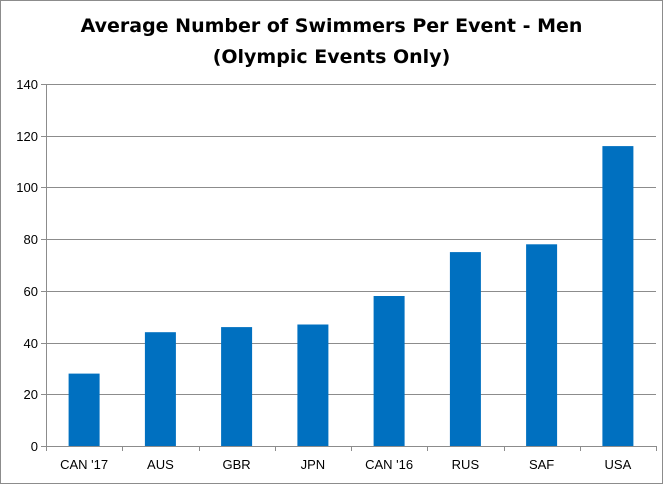 The width and height of the screenshot is (663, 484). What do you see at coordinates (34, 446) in the screenshot?
I see `y-tick-label: 0` at bounding box center [34, 446].